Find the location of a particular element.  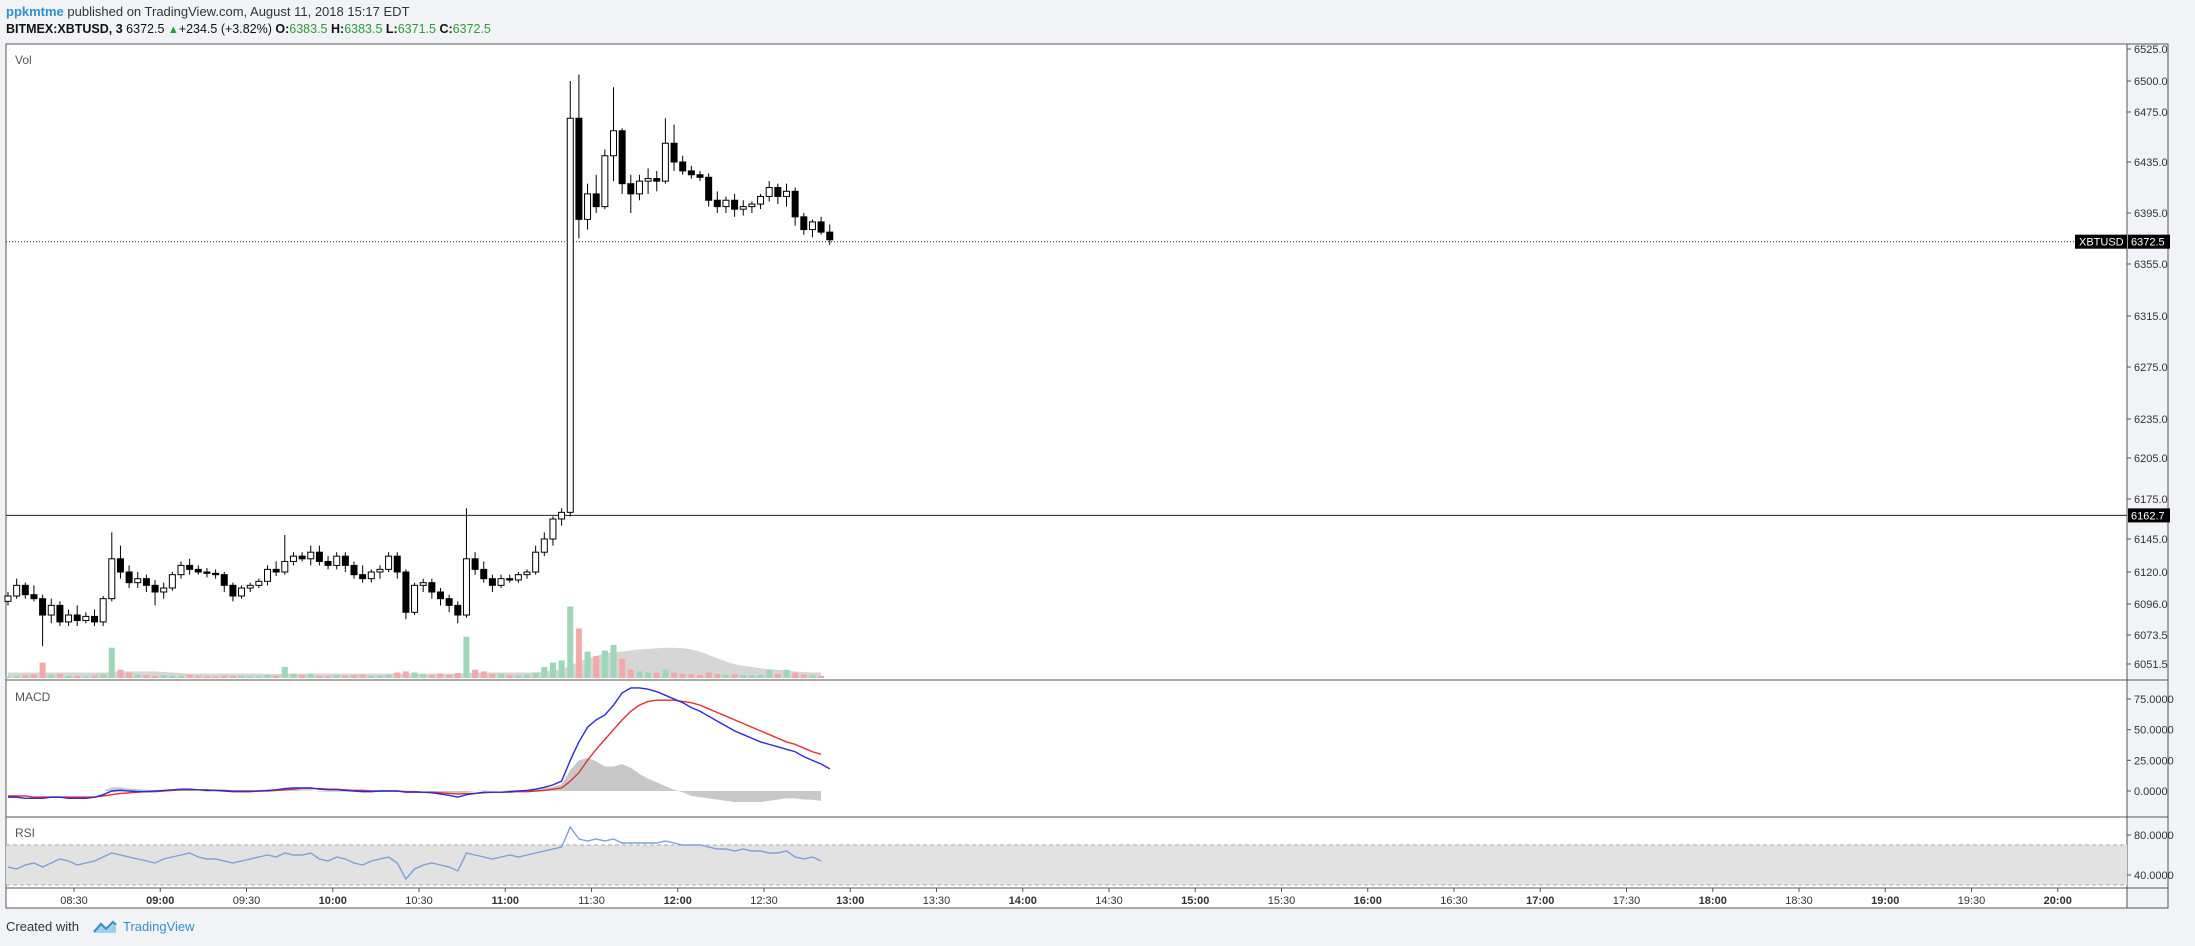

time-tick-label: 16:30 is located at coordinates (1454, 901).